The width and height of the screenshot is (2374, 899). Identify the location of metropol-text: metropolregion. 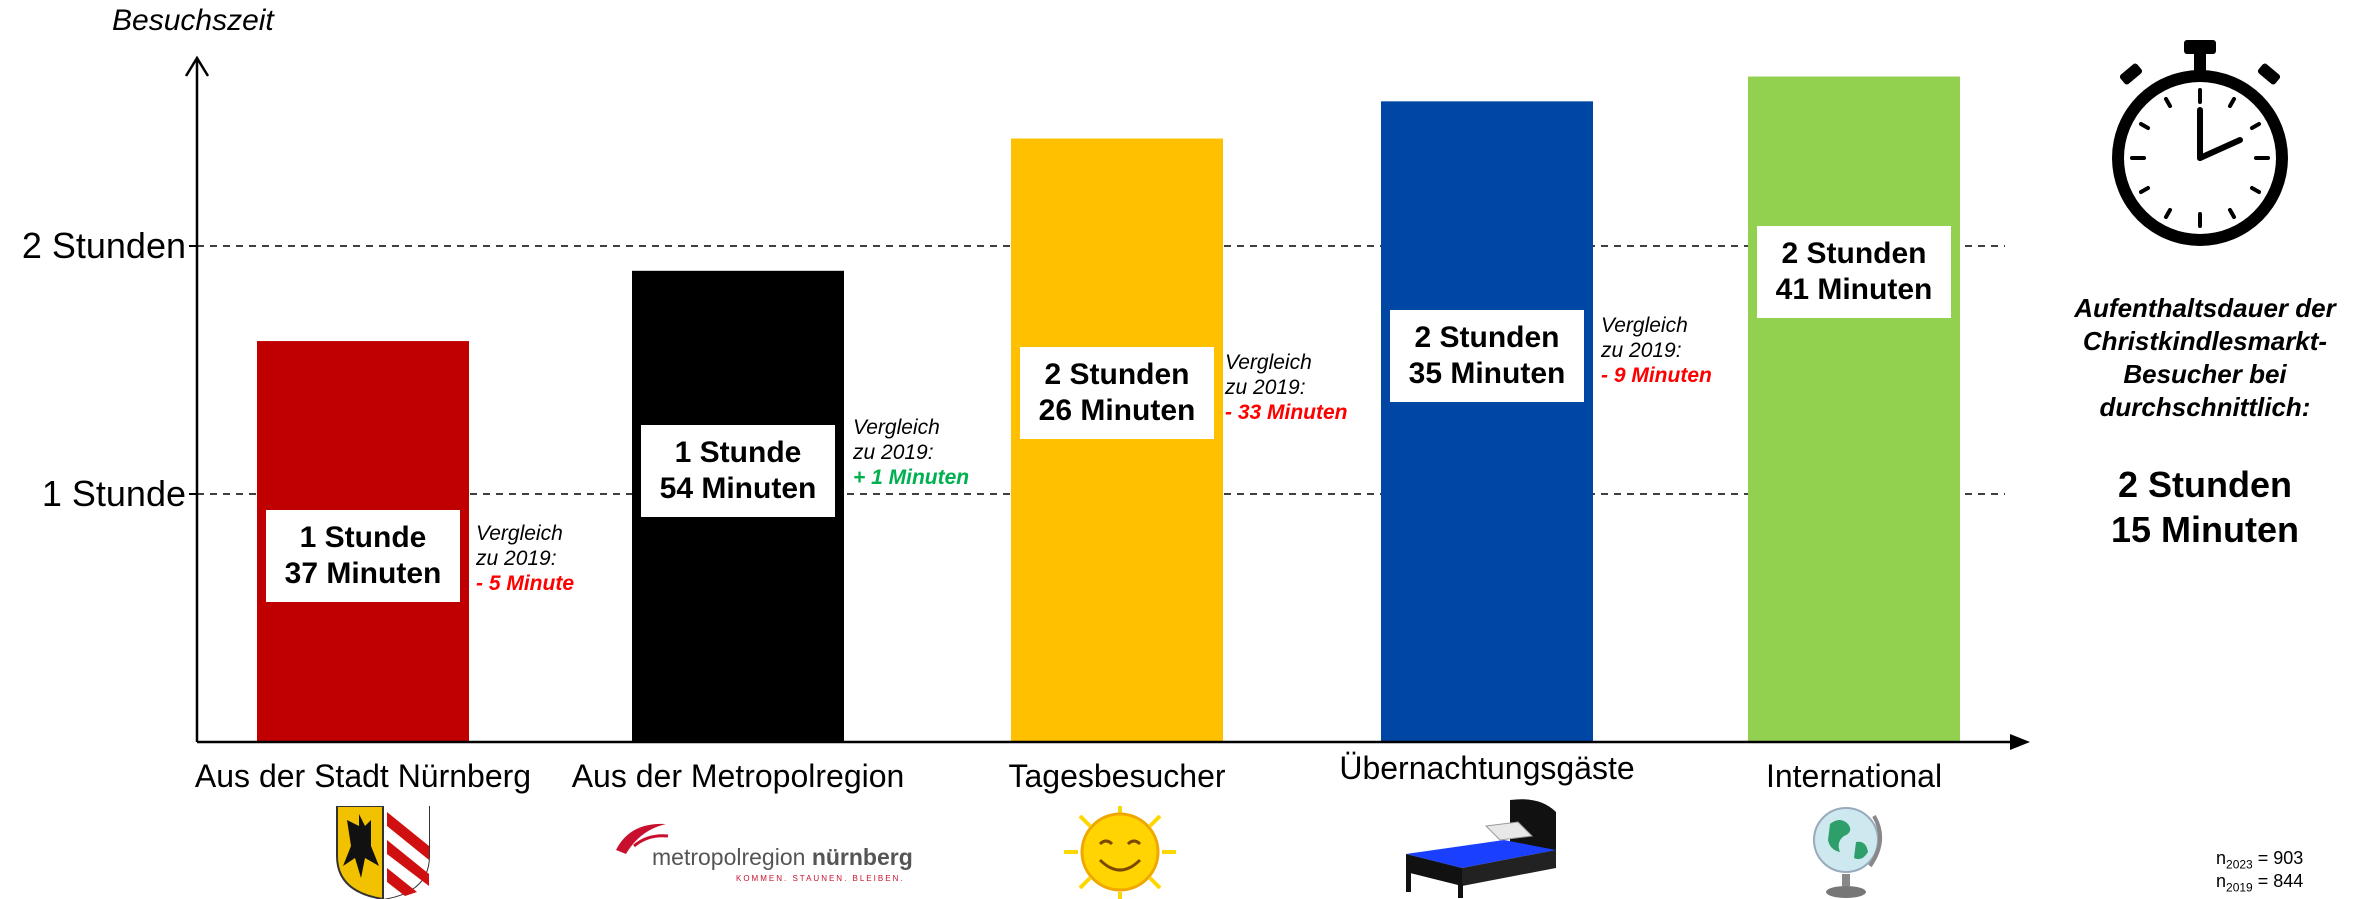
(729, 857).